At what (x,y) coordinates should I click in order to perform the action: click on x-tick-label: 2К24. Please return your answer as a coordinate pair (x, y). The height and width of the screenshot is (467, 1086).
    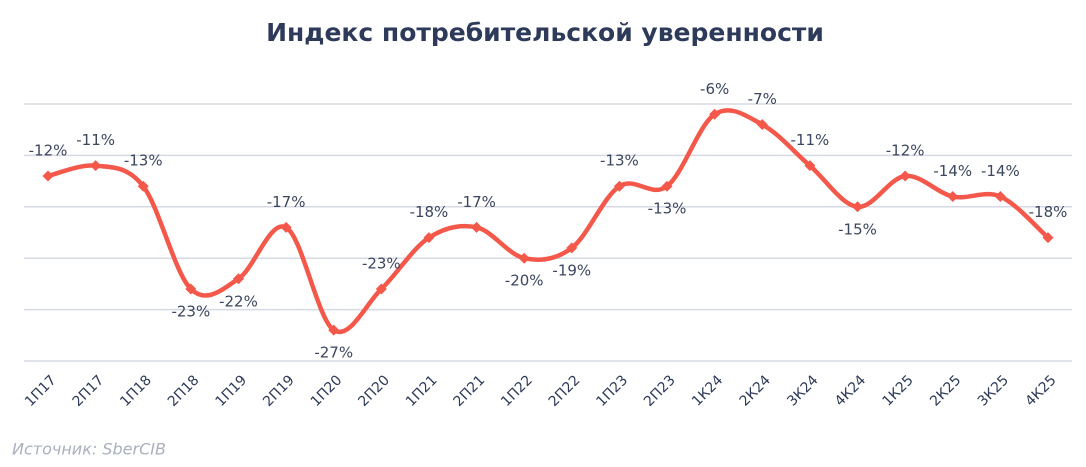
    Looking at the image, I should click on (755, 390).